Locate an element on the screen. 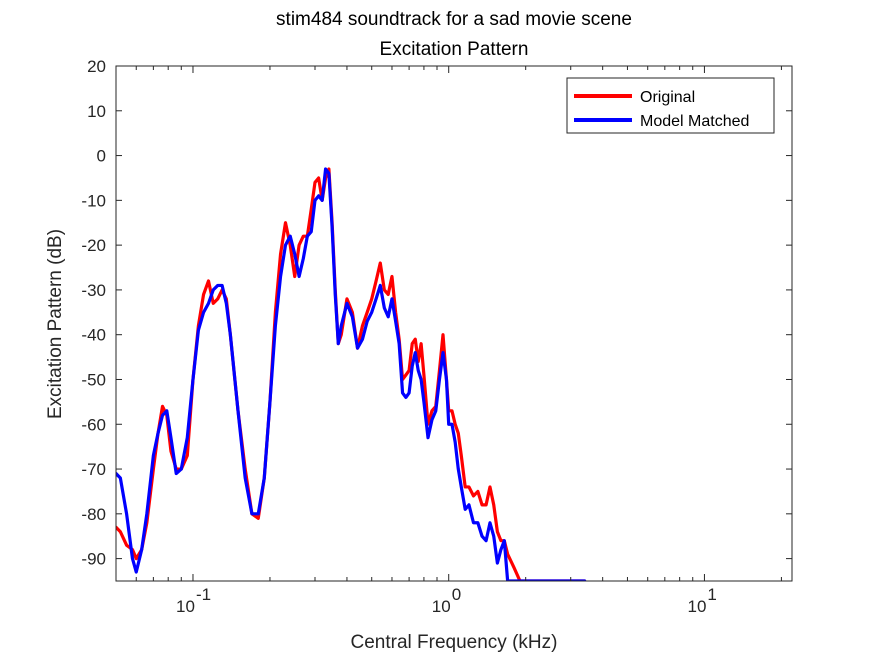 The width and height of the screenshot is (875, 656). legend-box is located at coordinates (670, 105).